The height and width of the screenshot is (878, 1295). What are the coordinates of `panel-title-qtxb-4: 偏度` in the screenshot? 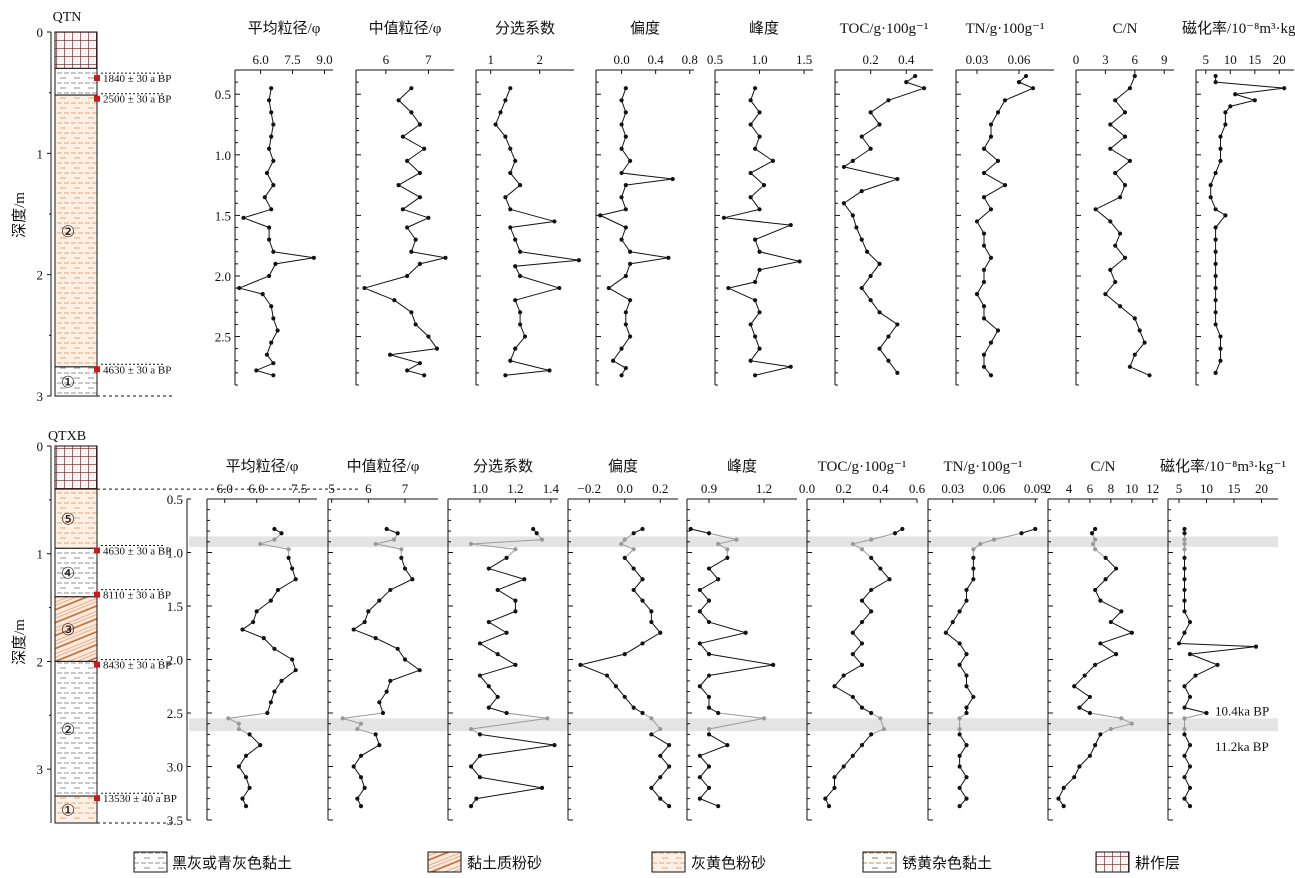 It's located at (623, 466).